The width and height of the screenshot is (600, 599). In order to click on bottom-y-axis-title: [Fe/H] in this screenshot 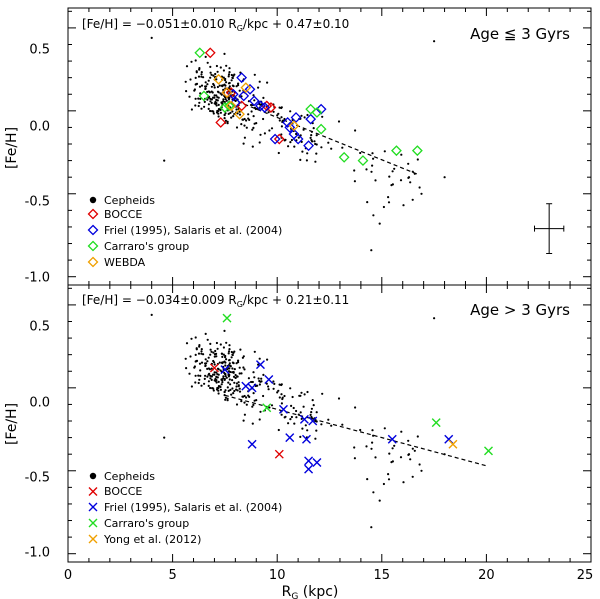, I will do `click(12, 424)`.